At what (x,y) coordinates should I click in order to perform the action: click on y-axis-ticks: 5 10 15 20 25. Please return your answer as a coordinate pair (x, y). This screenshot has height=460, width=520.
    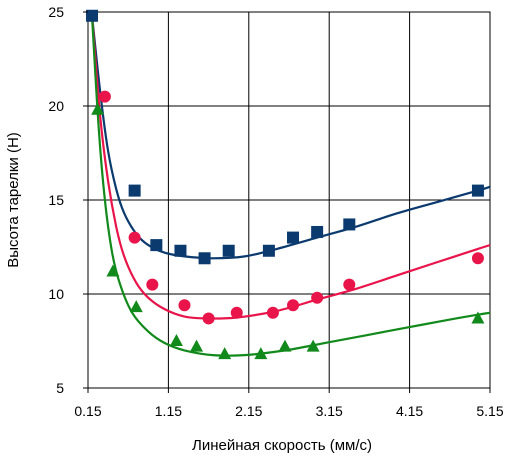
    Looking at the image, I should click on (68, 200).